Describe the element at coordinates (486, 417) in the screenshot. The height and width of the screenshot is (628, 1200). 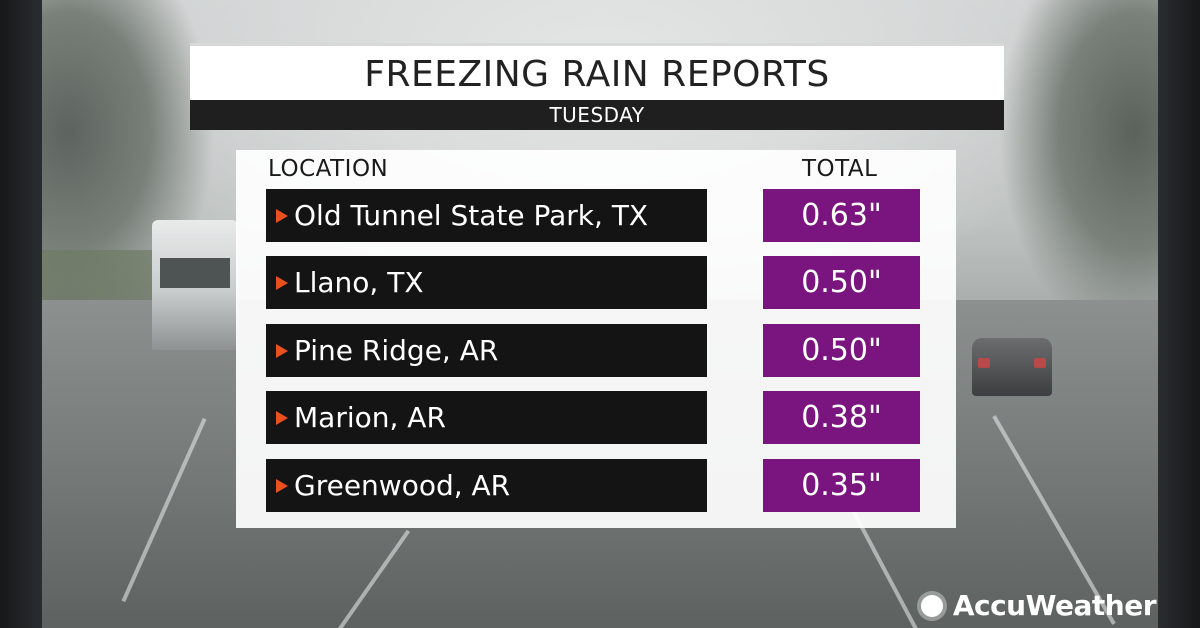
I see `location-row: Marion, AR` at that location.